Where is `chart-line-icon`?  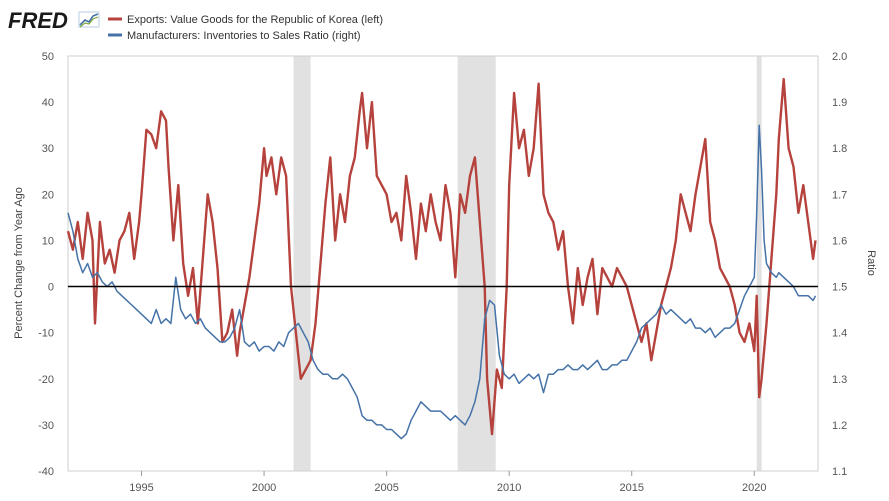
chart-line-icon is located at coordinates (89, 19).